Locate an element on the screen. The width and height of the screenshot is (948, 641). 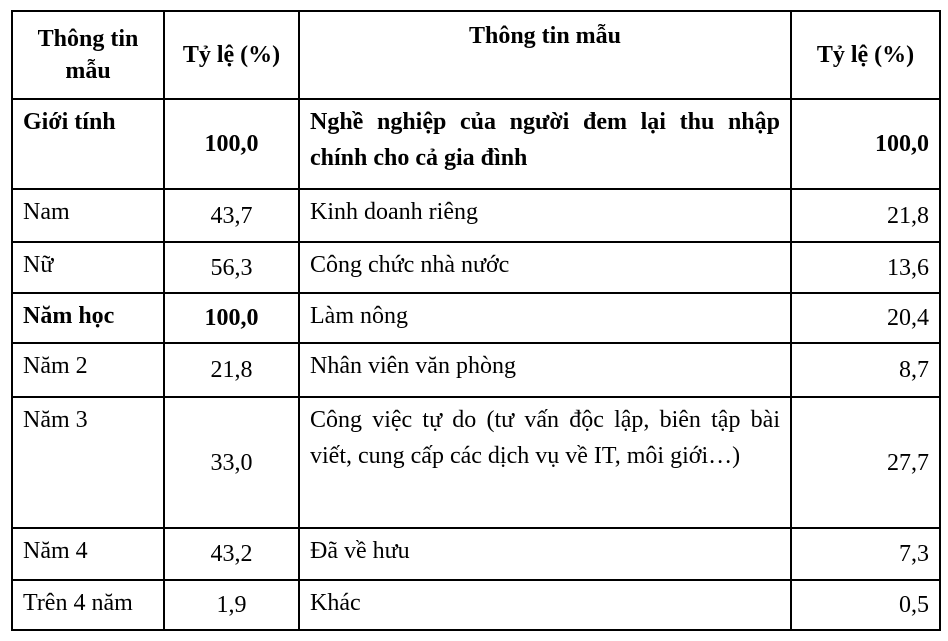
cell-category: Nam is located at coordinates (88, 215).